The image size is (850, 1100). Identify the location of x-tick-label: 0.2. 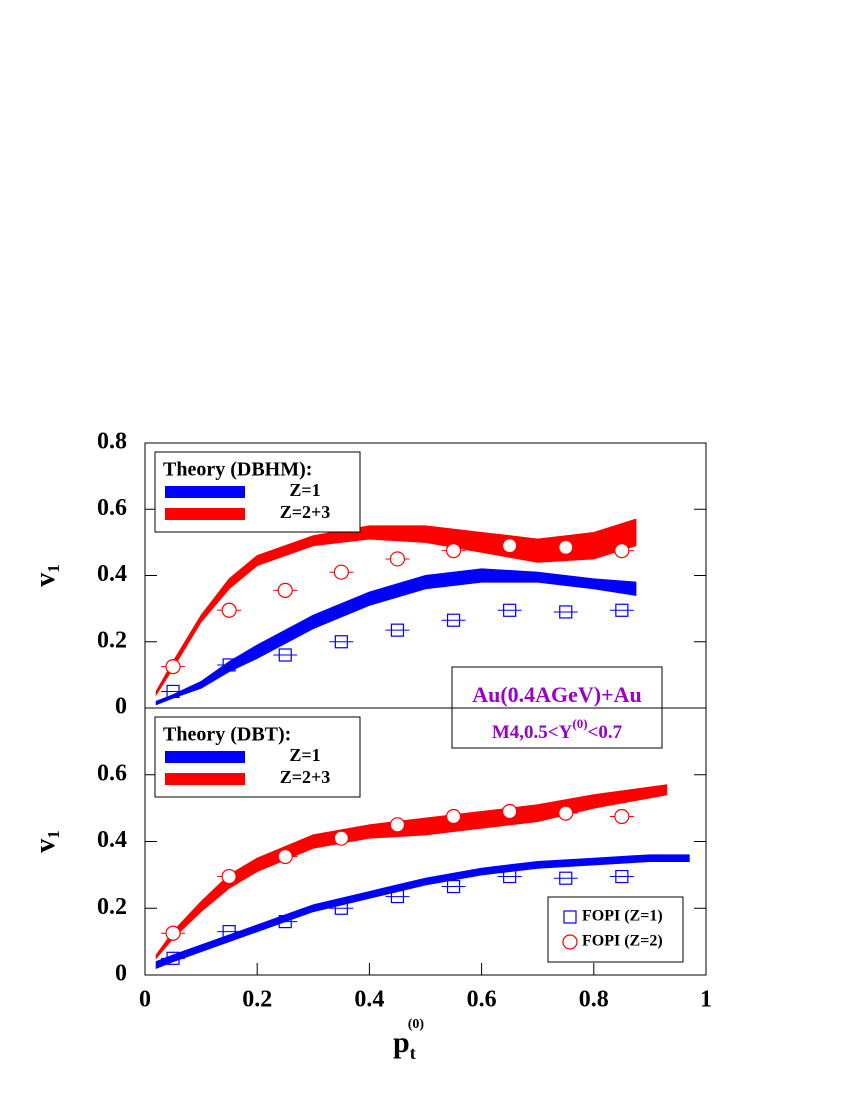
(257, 1000).